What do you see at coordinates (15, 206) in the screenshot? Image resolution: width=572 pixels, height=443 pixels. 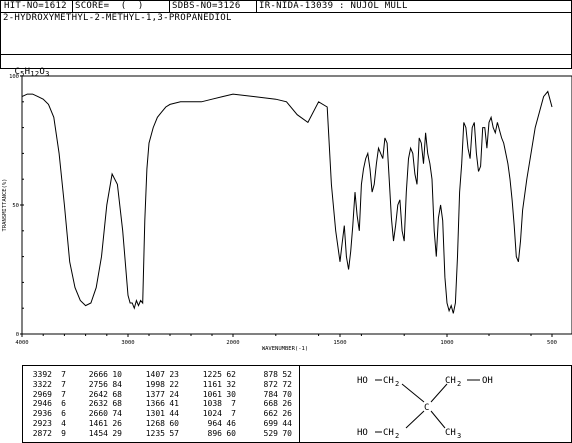 I see `y-tick-label-50: 50` at bounding box center [15, 206].